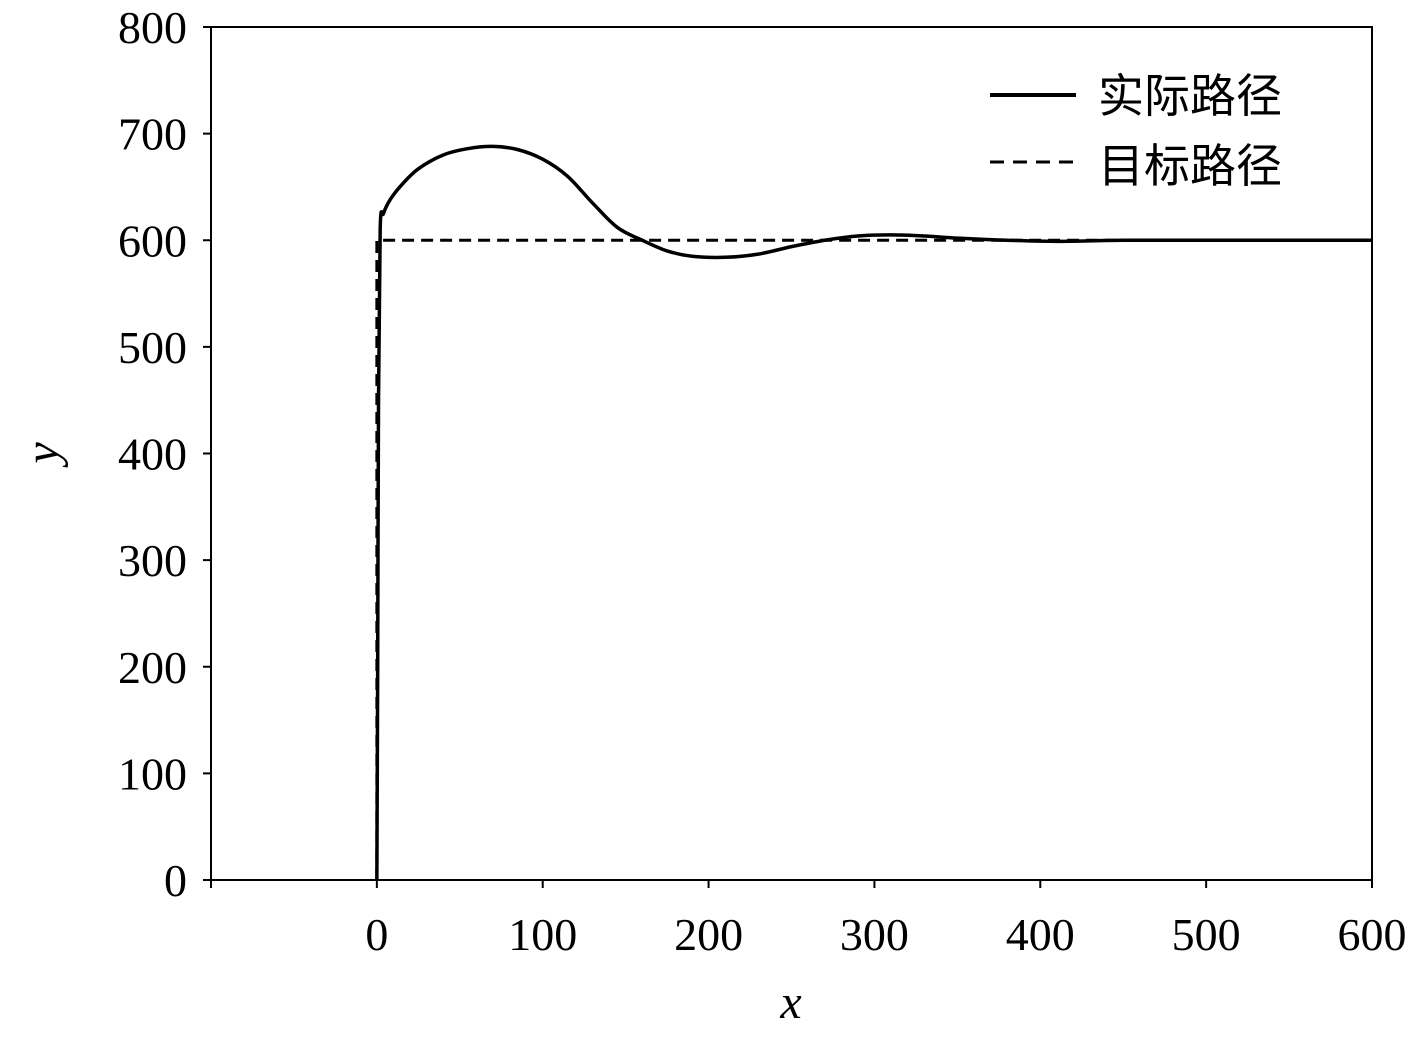 This screenshot has width=1417, height=1042. Describe the element at coordinates (874, 934) in the screenshot. I see `x-tick-label: 300` at that location.